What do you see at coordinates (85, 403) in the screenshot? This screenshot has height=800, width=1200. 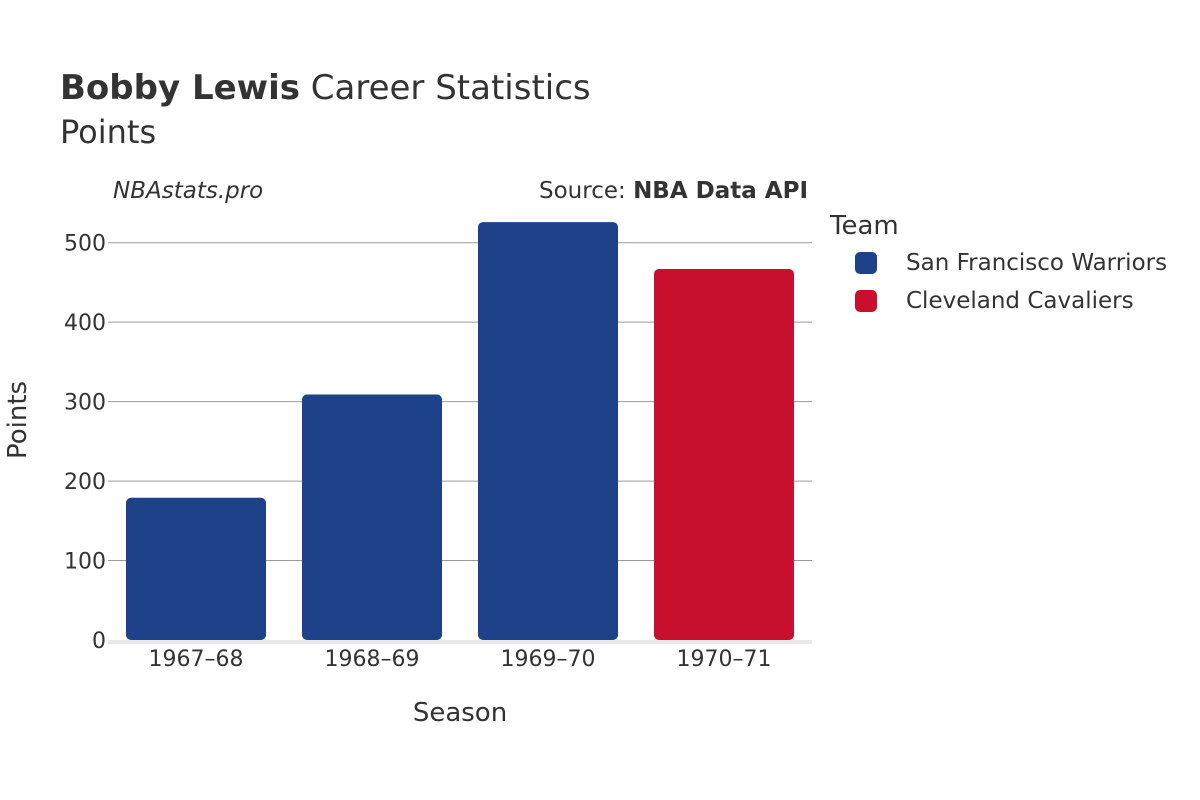 I see `y-tick-label: 300` at bounding box center [85, 403].